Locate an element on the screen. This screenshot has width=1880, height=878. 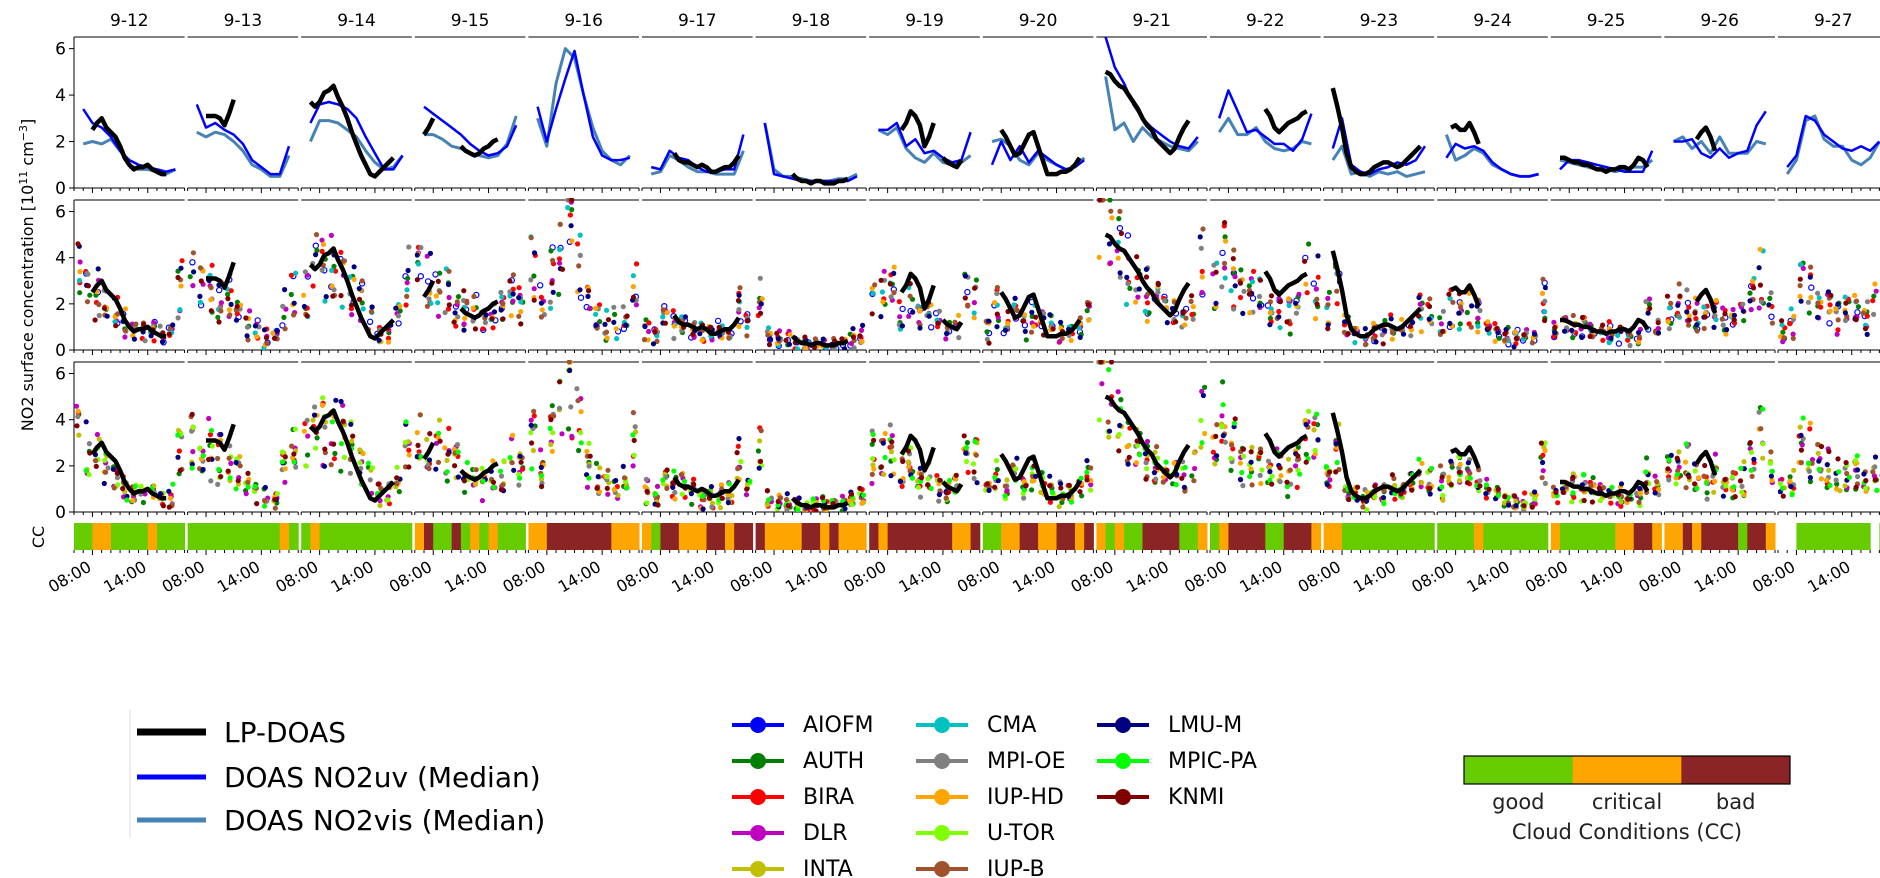
no2vis-median-line is located at coordinates (810, 152).